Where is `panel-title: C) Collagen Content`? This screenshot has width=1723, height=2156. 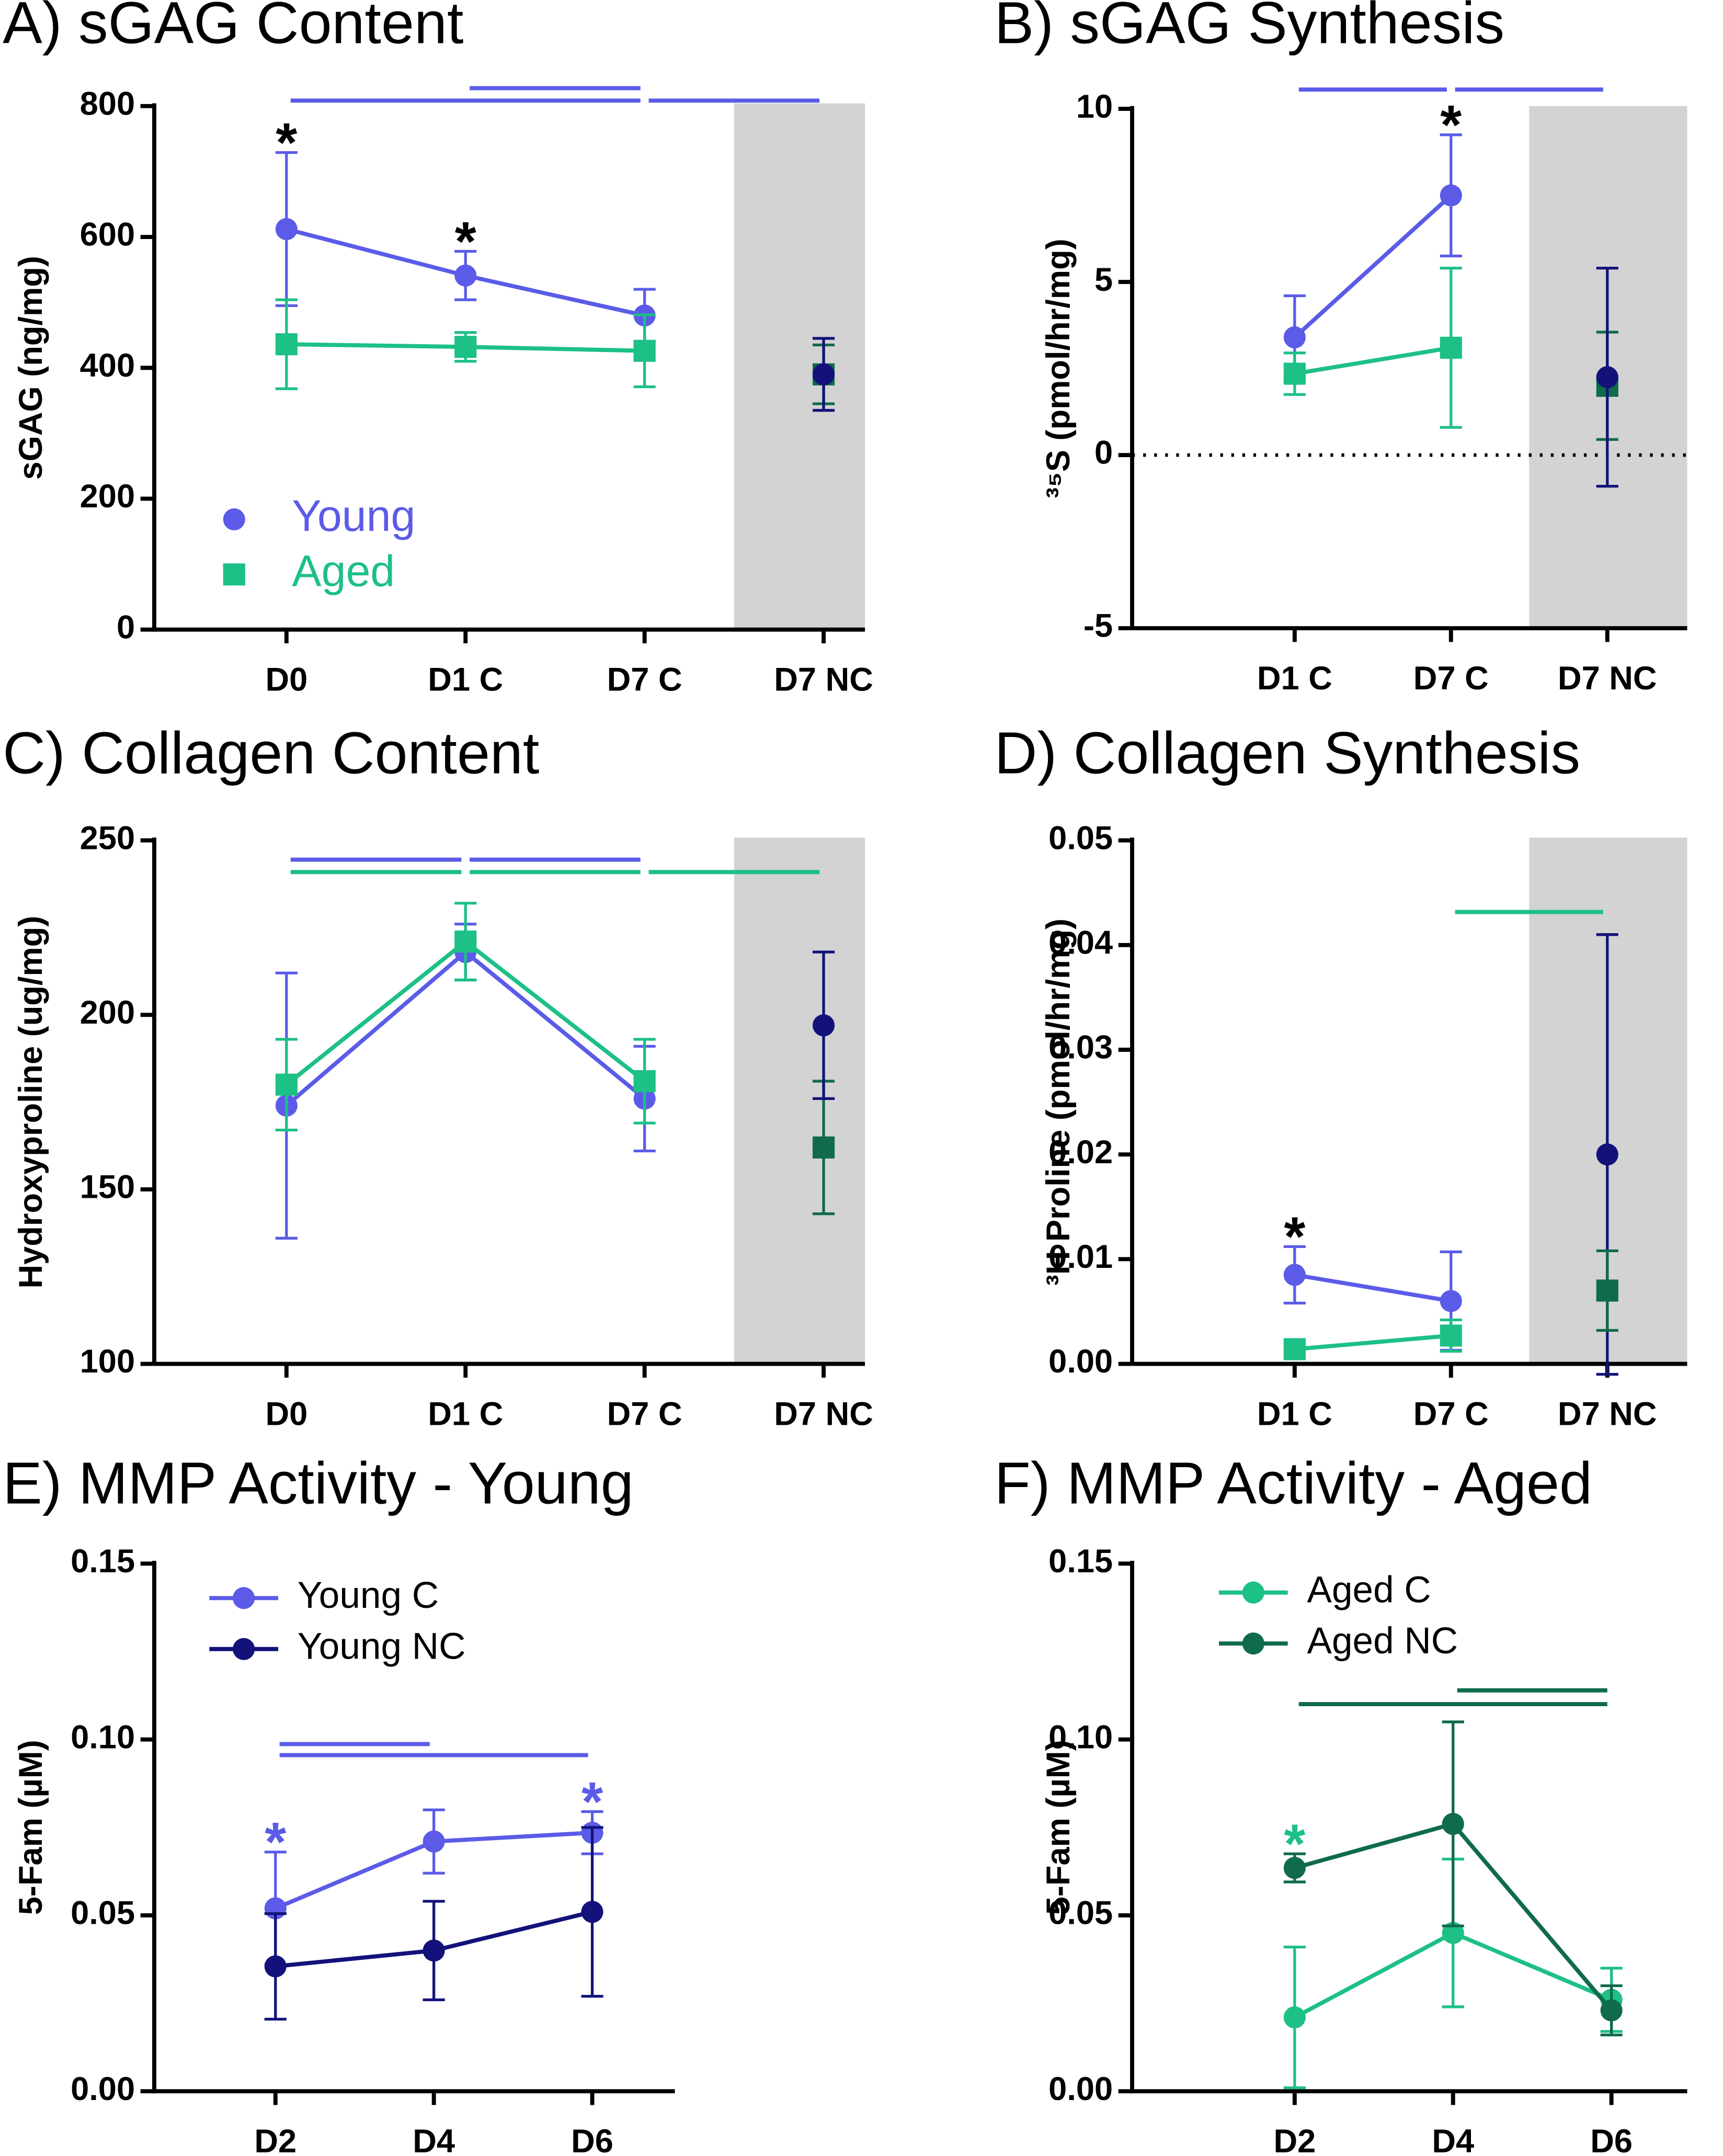 panel-title: C) Collagen Content is located at coordinates (271, 753).